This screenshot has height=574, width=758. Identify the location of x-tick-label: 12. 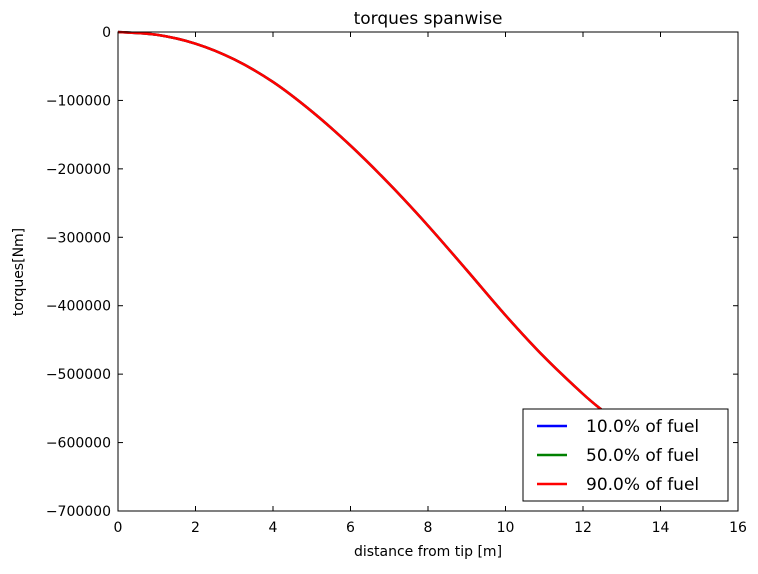
(583, 528).